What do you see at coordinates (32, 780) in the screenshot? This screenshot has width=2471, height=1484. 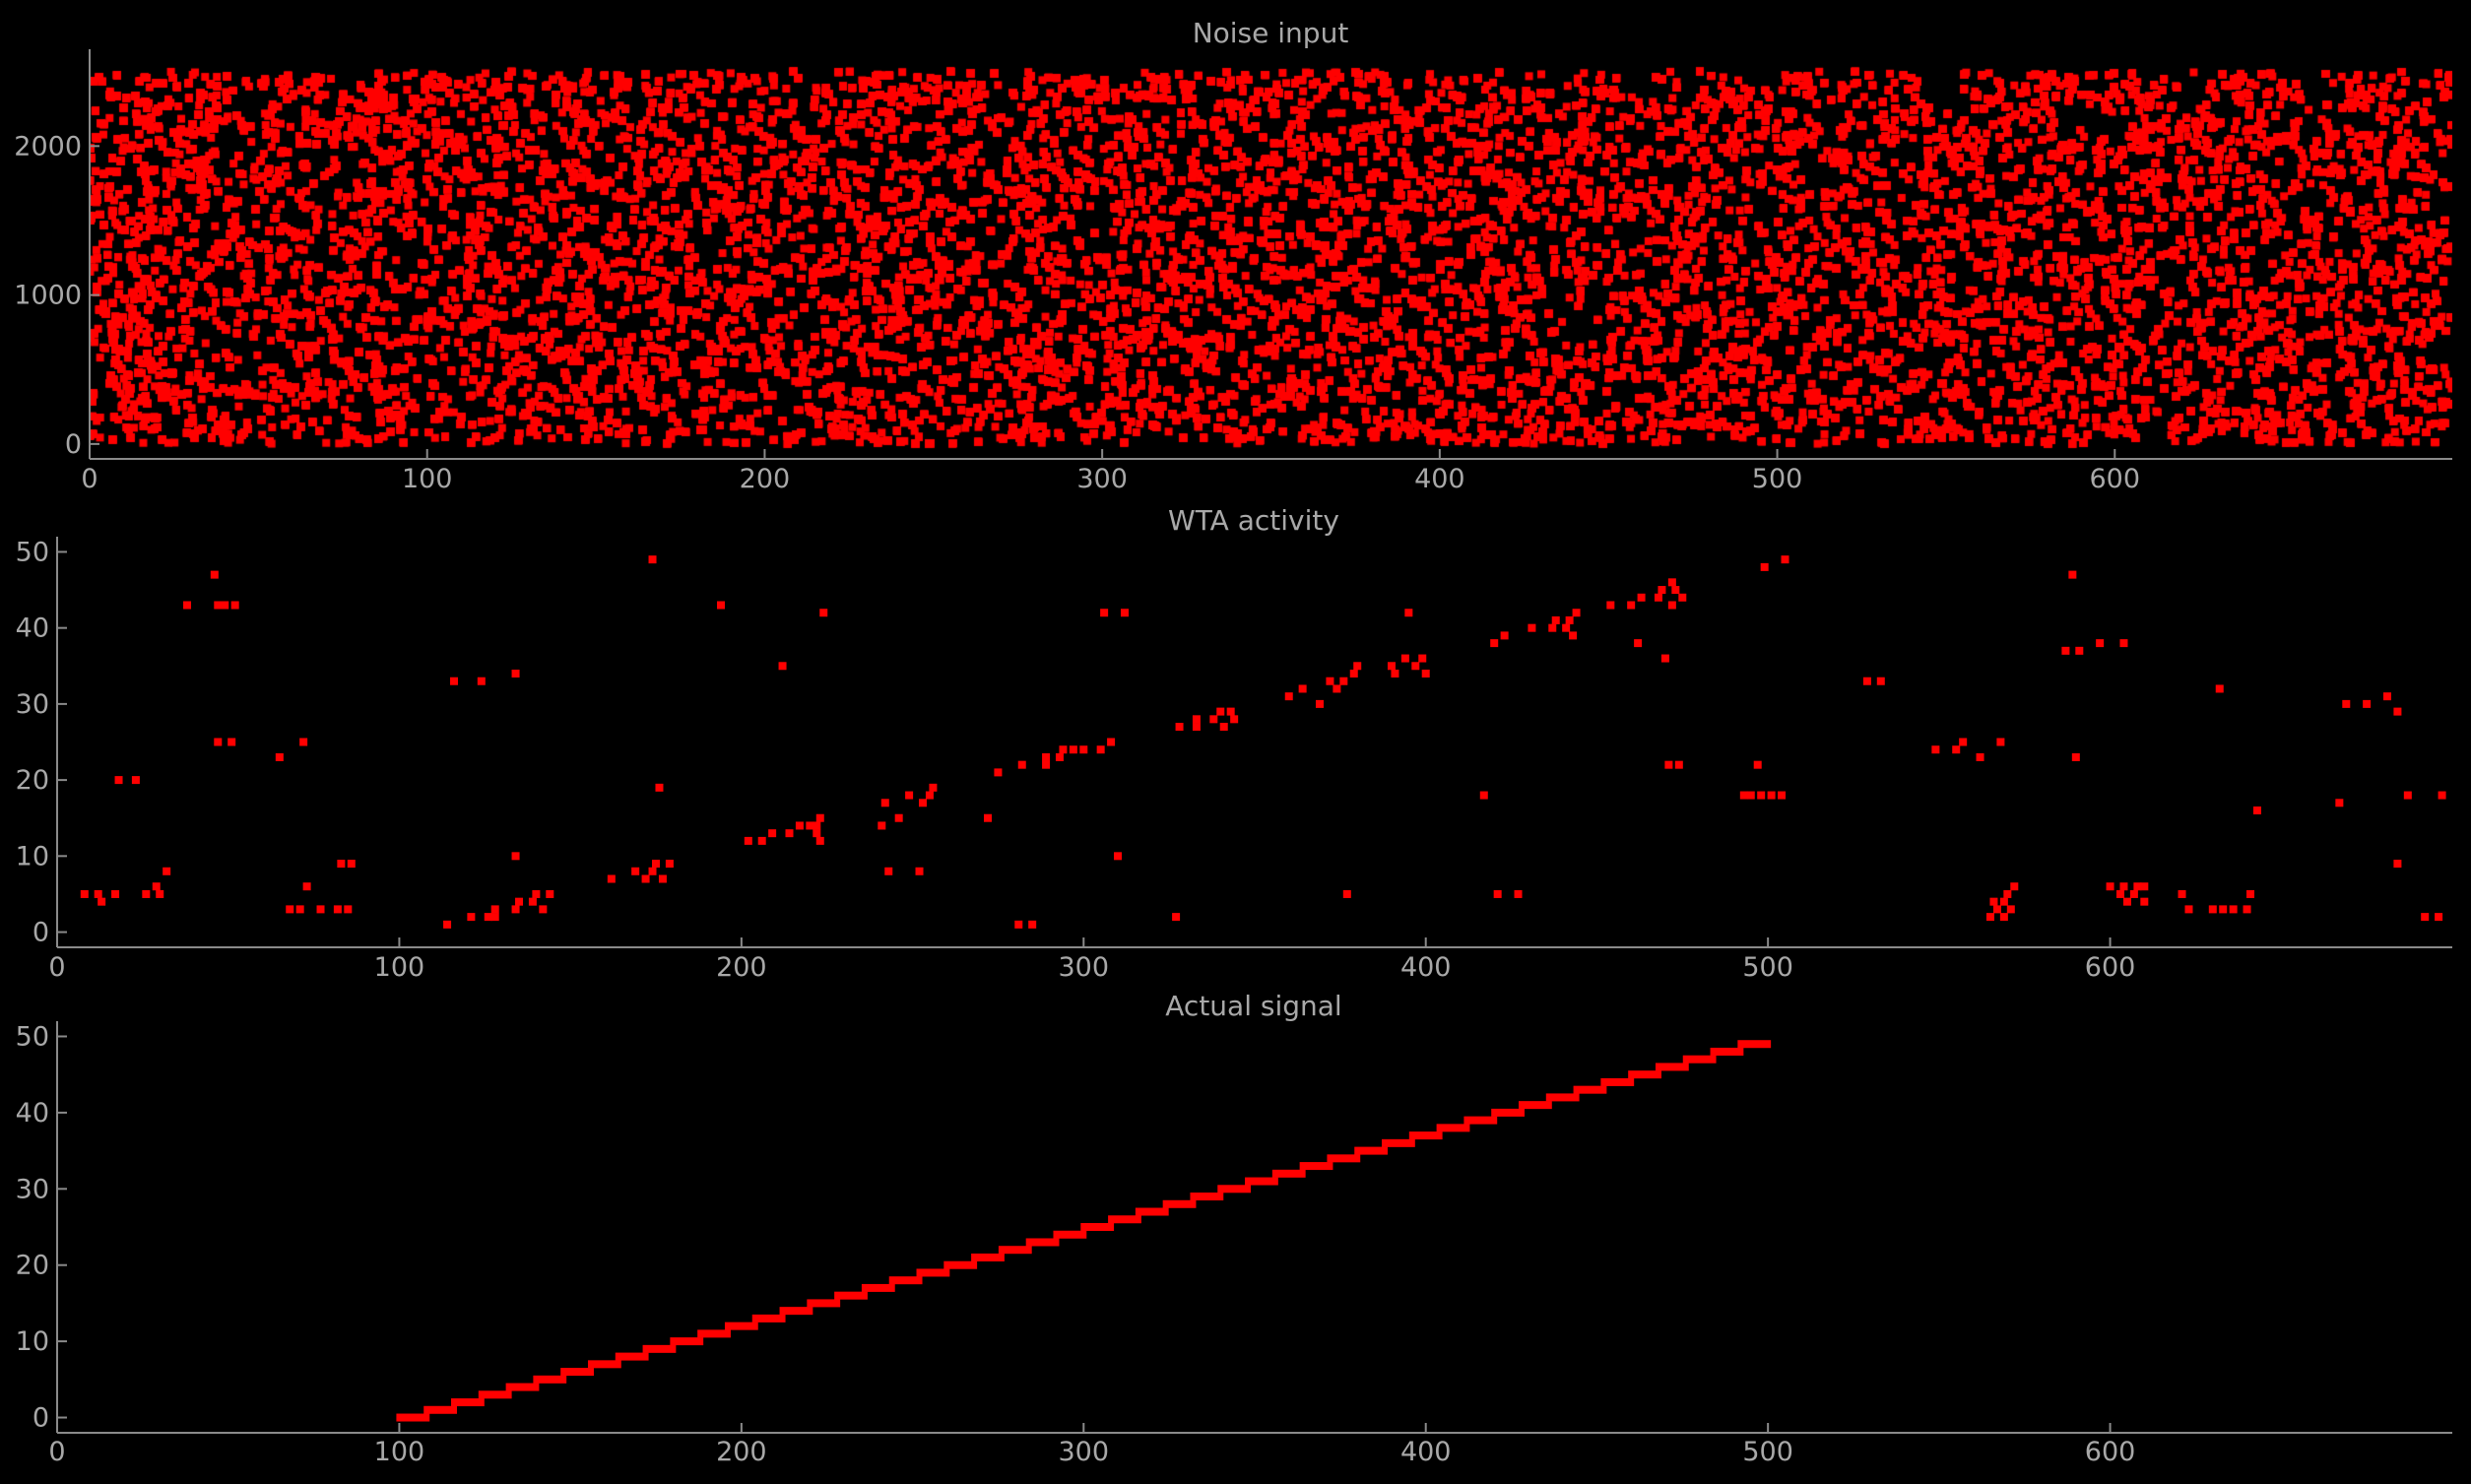 I see `wta-activity-y-tick-label: 20` at bounding box center [32, 780].